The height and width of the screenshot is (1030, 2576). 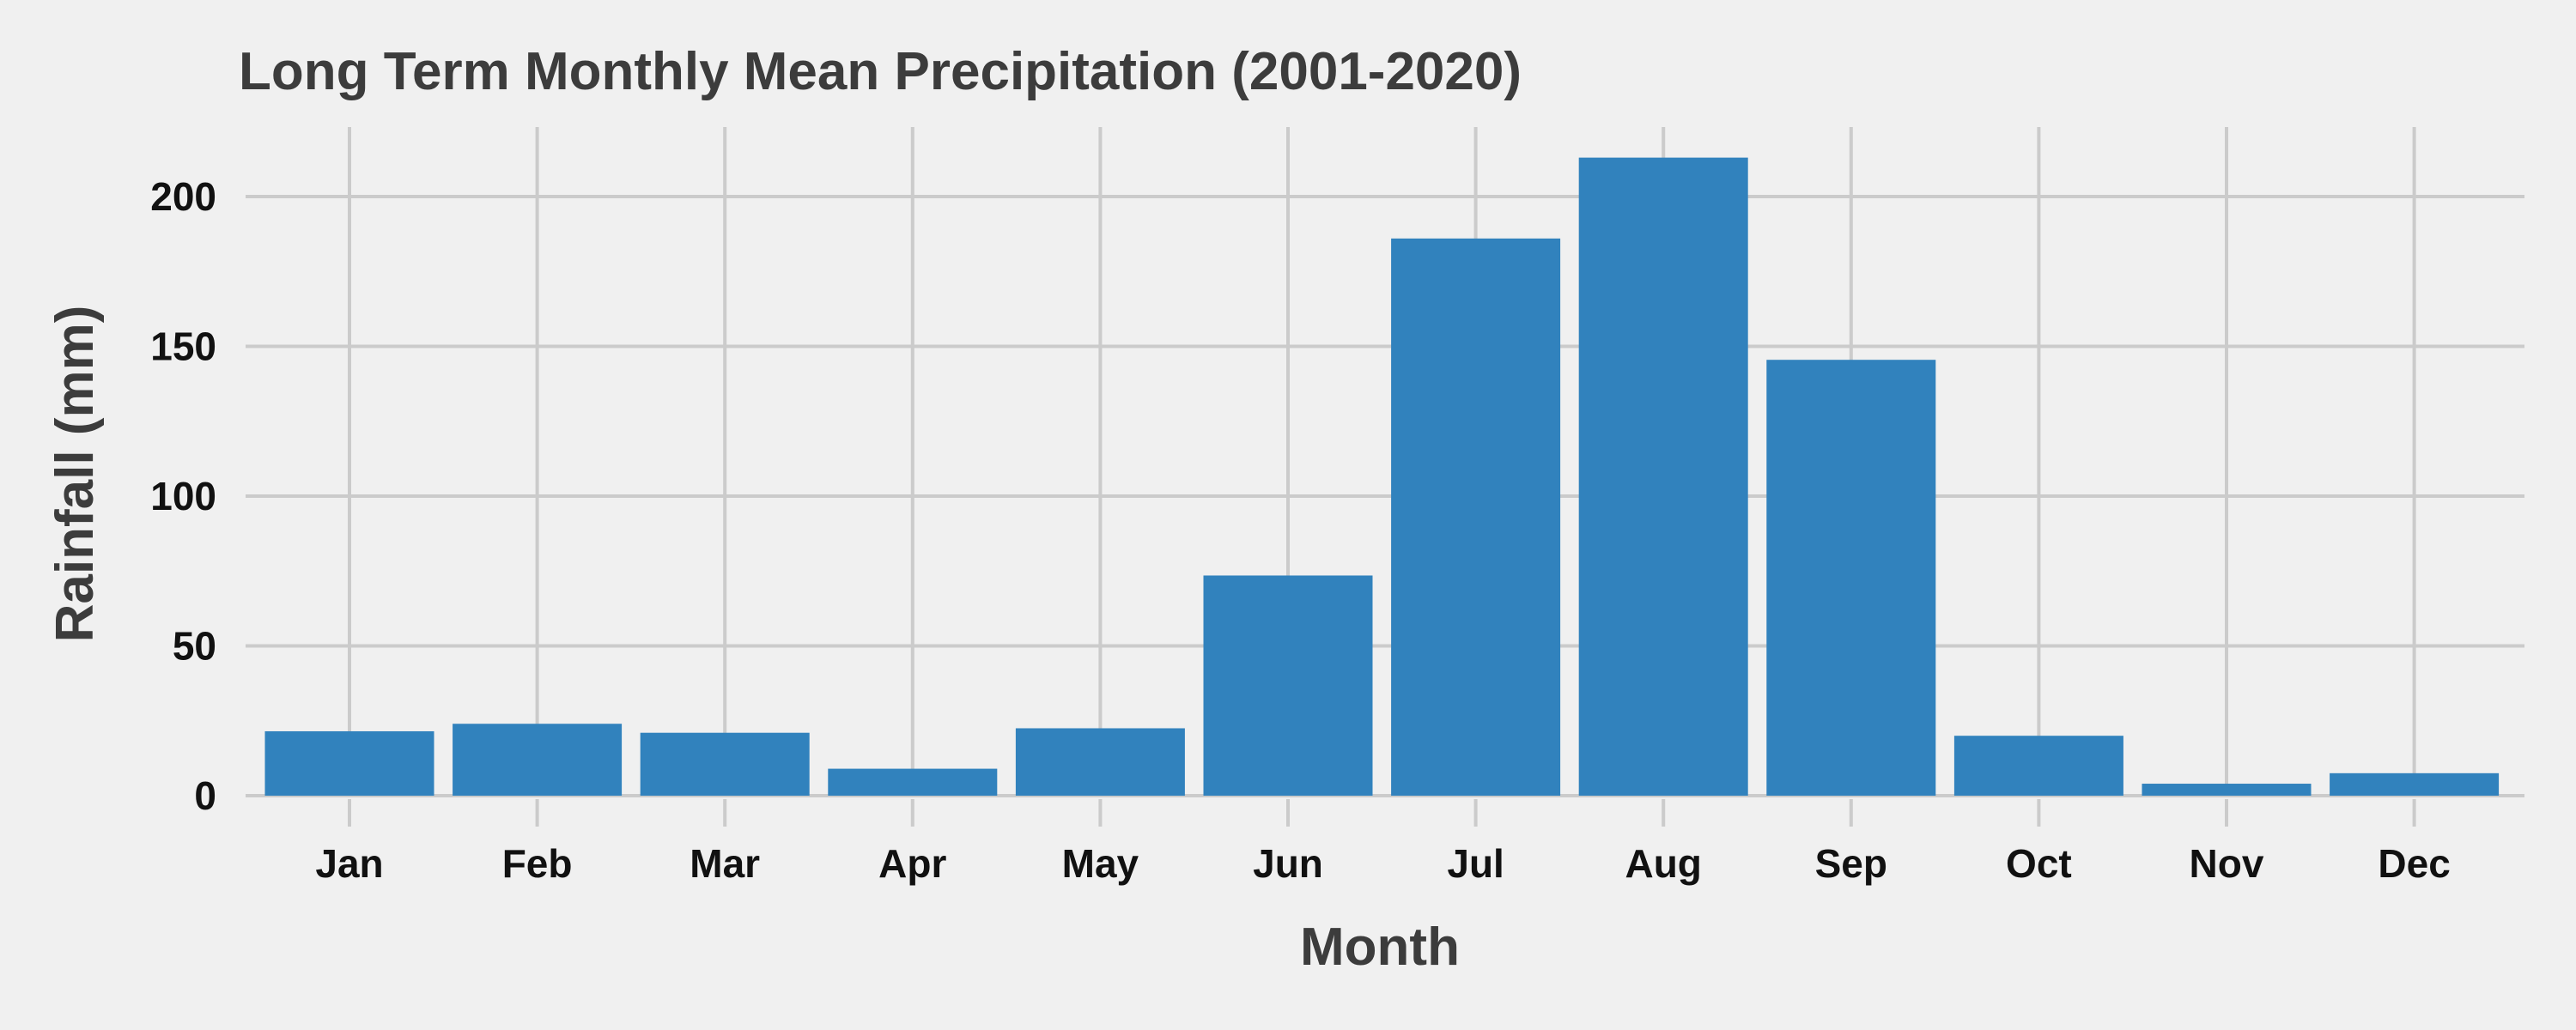 What do you see at coordinates (537, 863) in the screenshot?
I see `x-tick-label: Feb` at bounding box center [537, 863].